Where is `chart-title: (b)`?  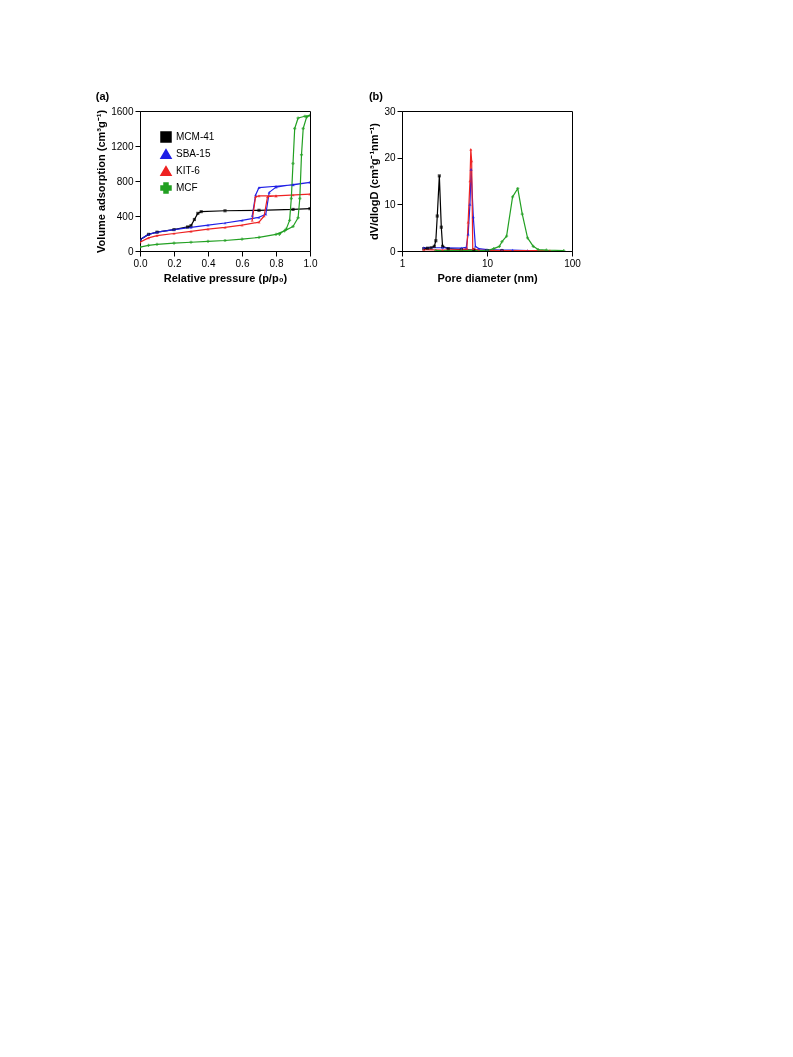 chart-title: (b) is located at coordinates (376, 96).